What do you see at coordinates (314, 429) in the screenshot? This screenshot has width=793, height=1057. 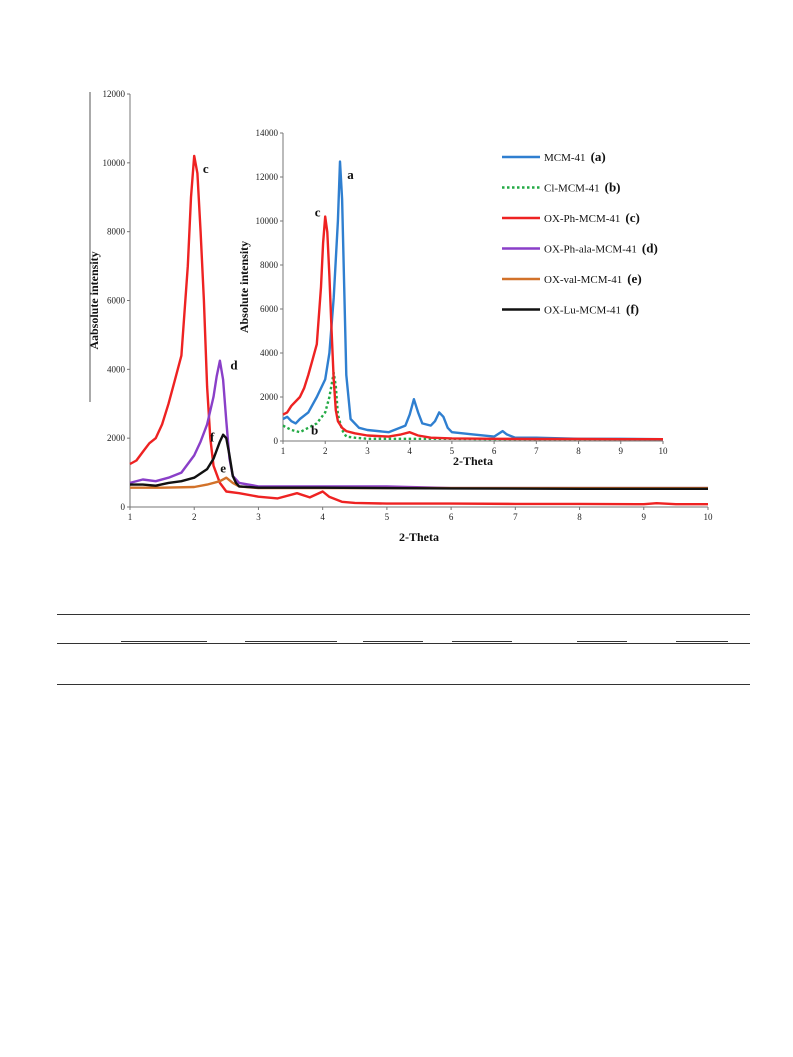 I see `inset-curve-label-b: b` at bounding box center [314, 429].